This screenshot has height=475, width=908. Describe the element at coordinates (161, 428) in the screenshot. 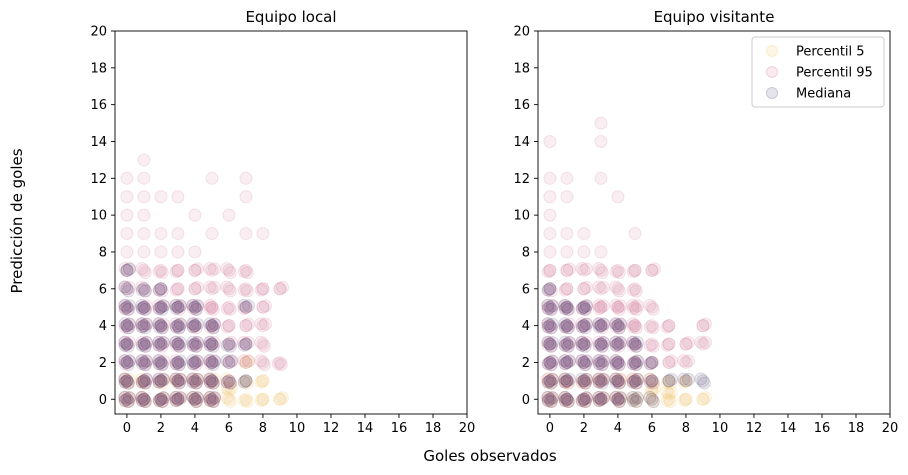

I see `x-tick-label: 2` at that location.